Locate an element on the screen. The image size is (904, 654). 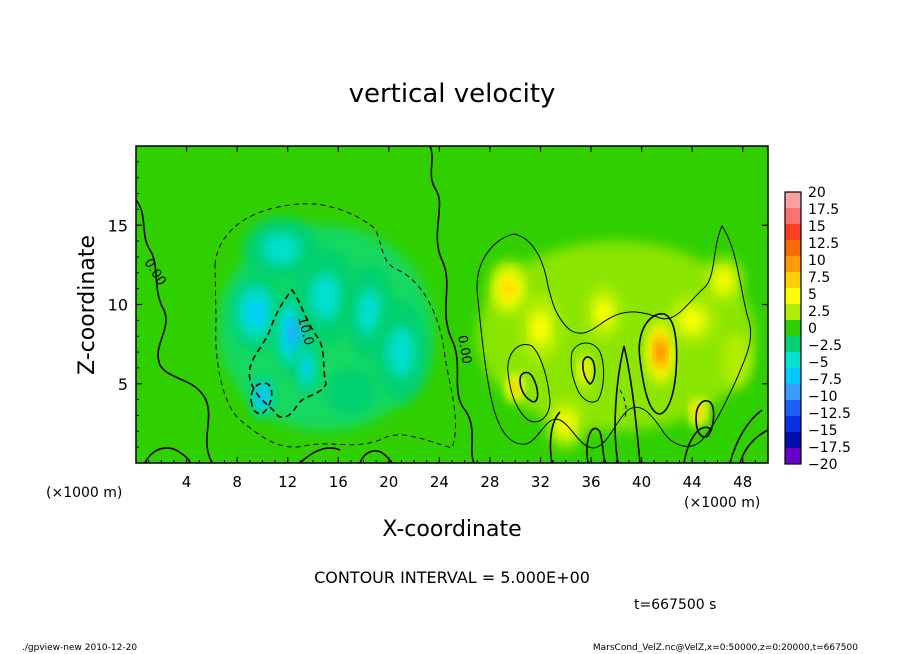
colorbar-frame is located at coordinates (793, 328).